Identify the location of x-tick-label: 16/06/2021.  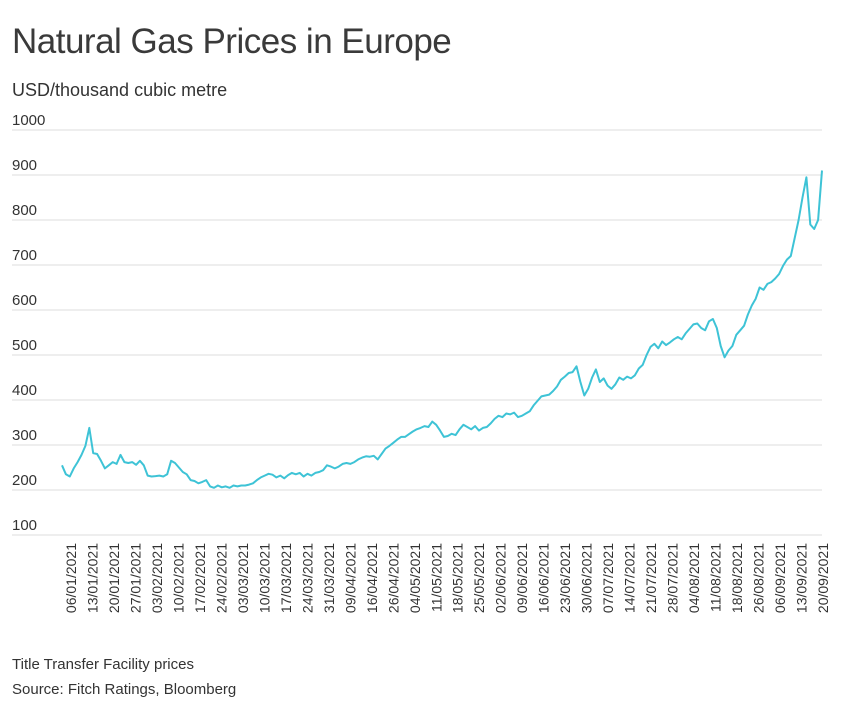
(544, 578).